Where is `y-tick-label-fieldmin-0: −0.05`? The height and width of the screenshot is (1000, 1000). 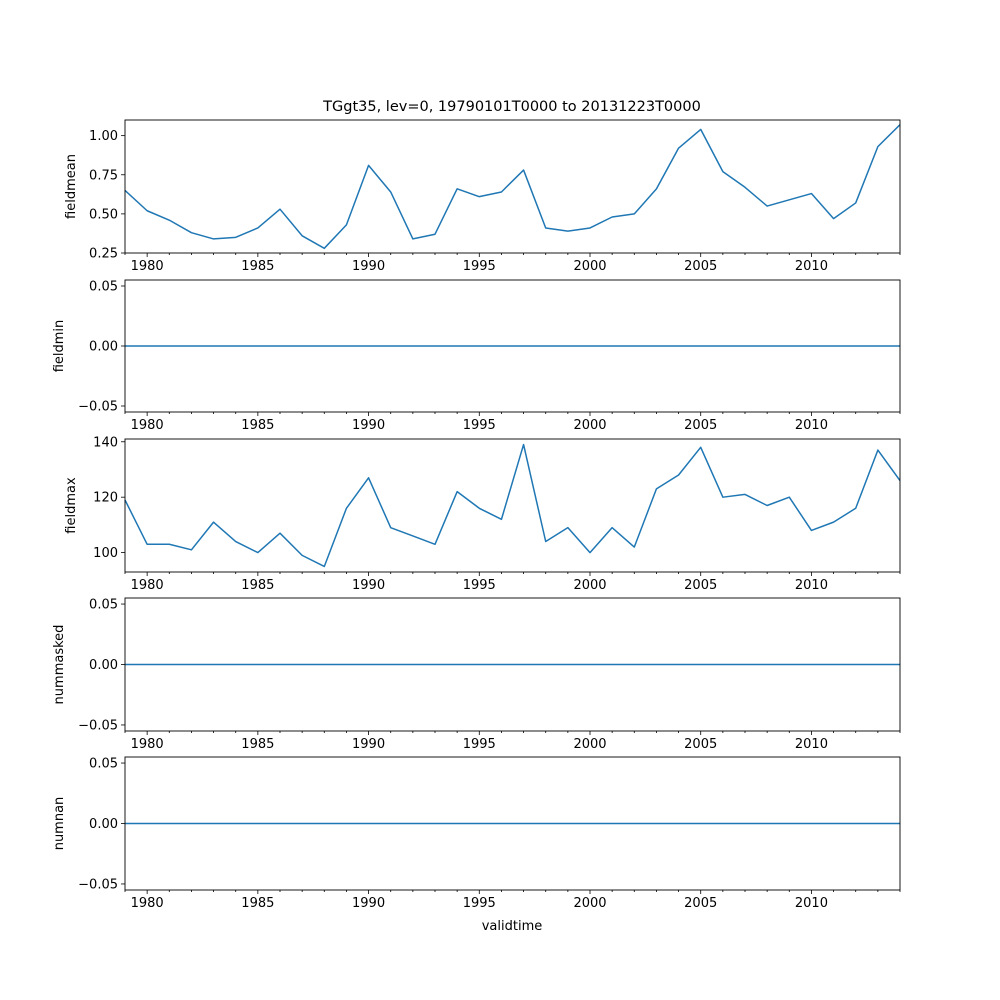 y-tick-label-fieldmin-0: −0.05 is located at coordinates (98, 407).